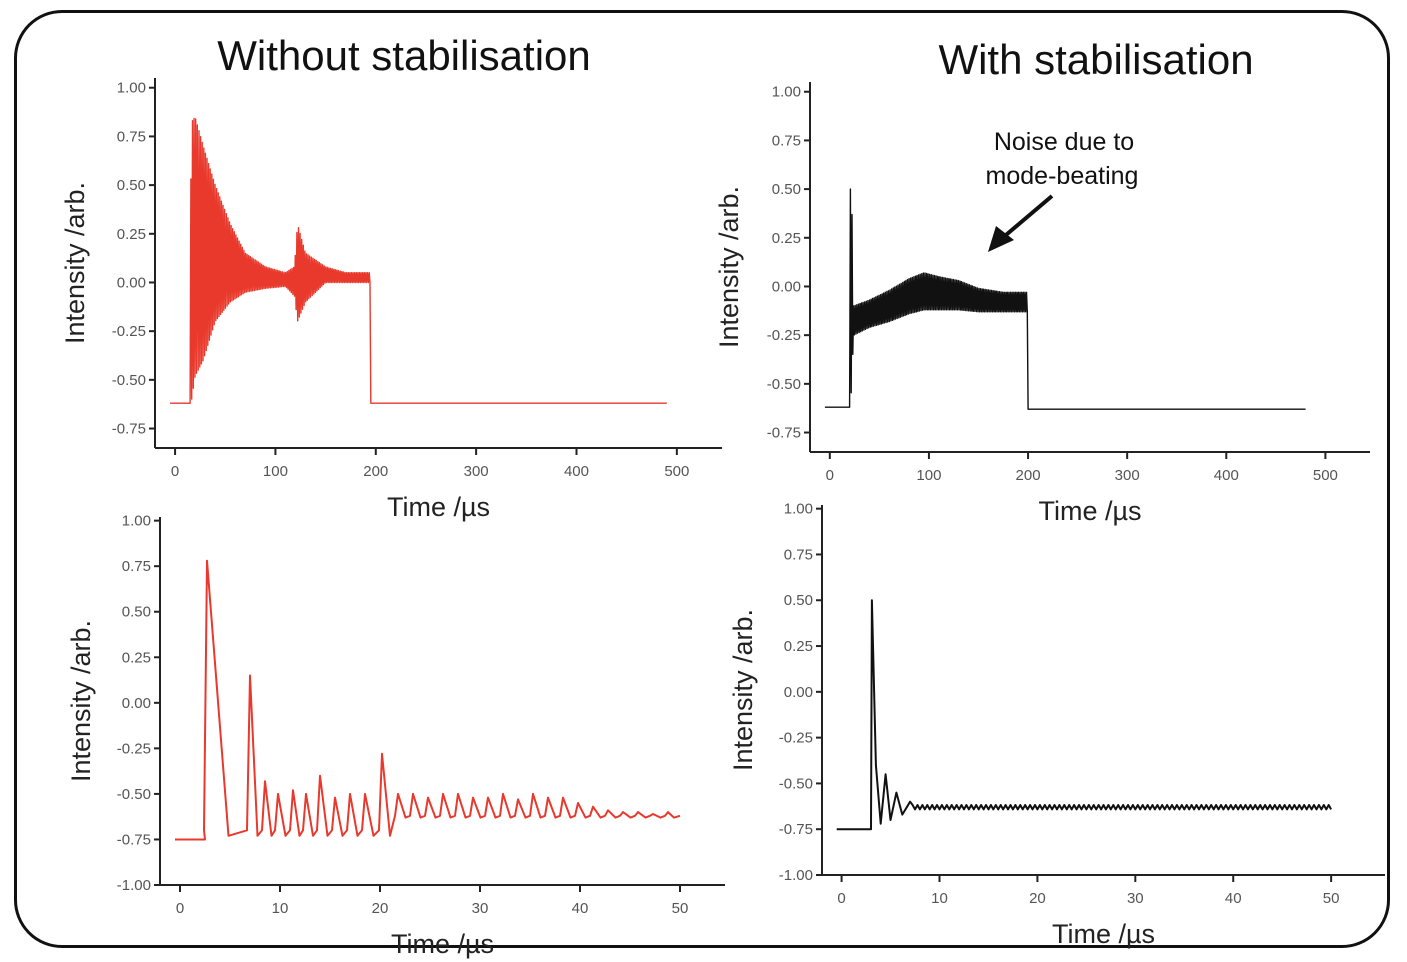 The width and height of the screenshot is (1407, 962). What do you see at coordinates (1062, 176) in the screenshot?
I see `annotation-line2: mode-beating` at bounding box center [1062, 176].